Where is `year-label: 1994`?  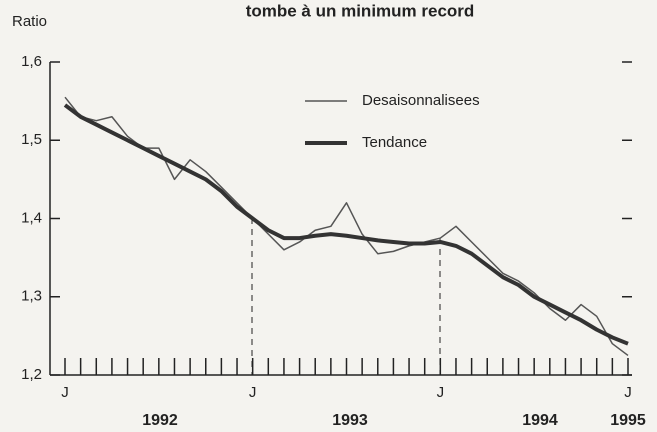 year-label: 1994 is located at coordinates (540, 420).